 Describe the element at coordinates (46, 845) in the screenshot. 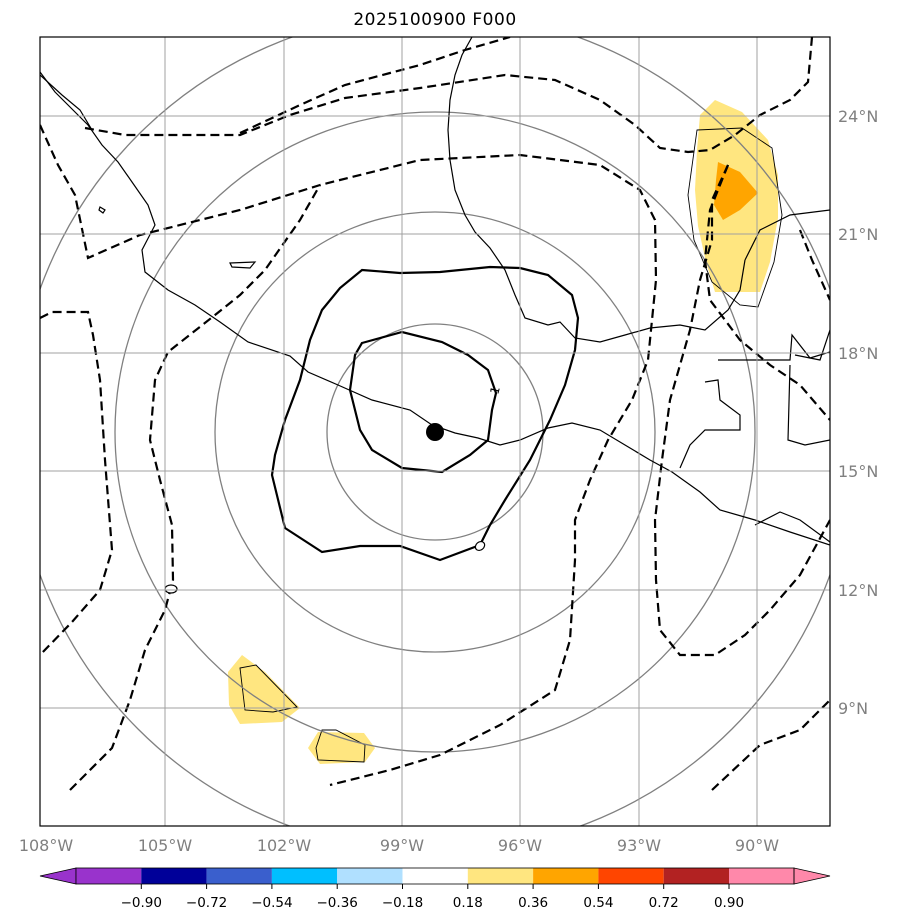

I see `lon-label-108w: 108°W` at that location.